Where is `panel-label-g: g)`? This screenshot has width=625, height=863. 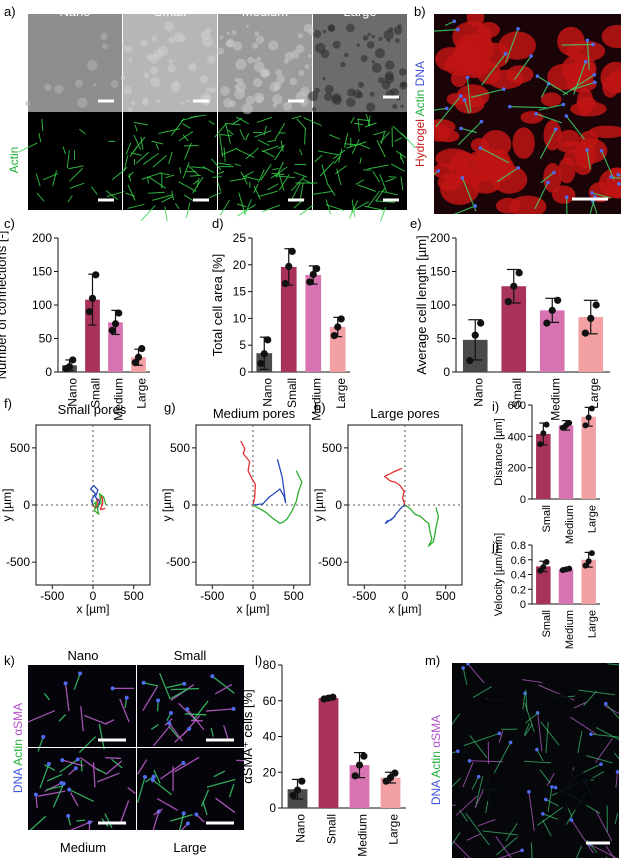 panel-label-g: g) is located at coordinates (170, 407).